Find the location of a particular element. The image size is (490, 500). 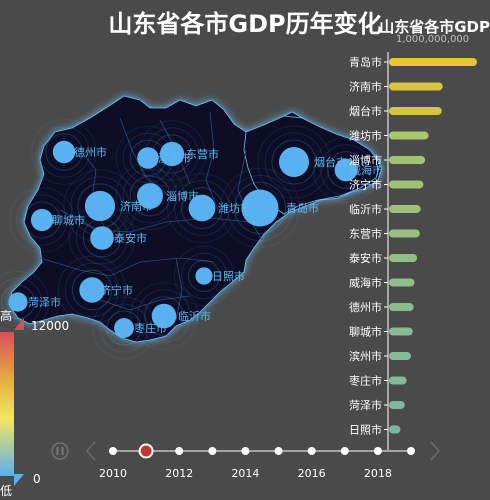

map-city-label: 威海市 is located at coordinates (366, 170).